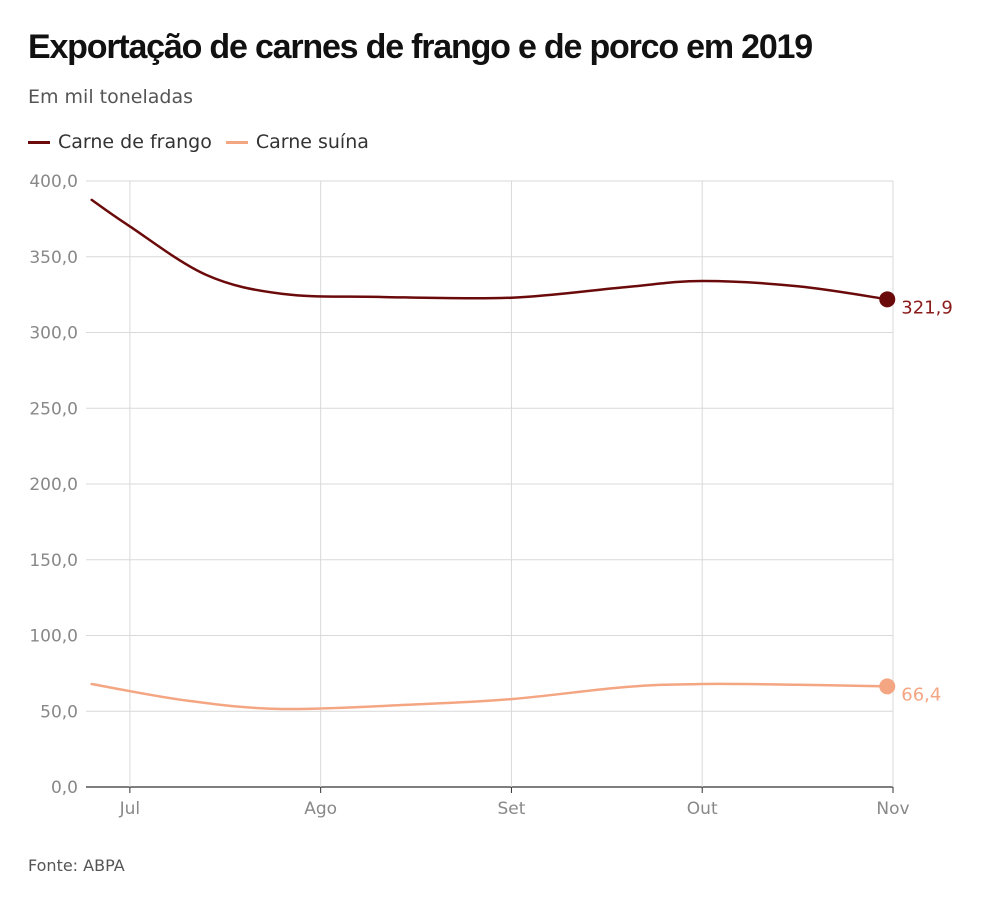  I want to click on end-label-frango: 321,9, so click(927, 307).